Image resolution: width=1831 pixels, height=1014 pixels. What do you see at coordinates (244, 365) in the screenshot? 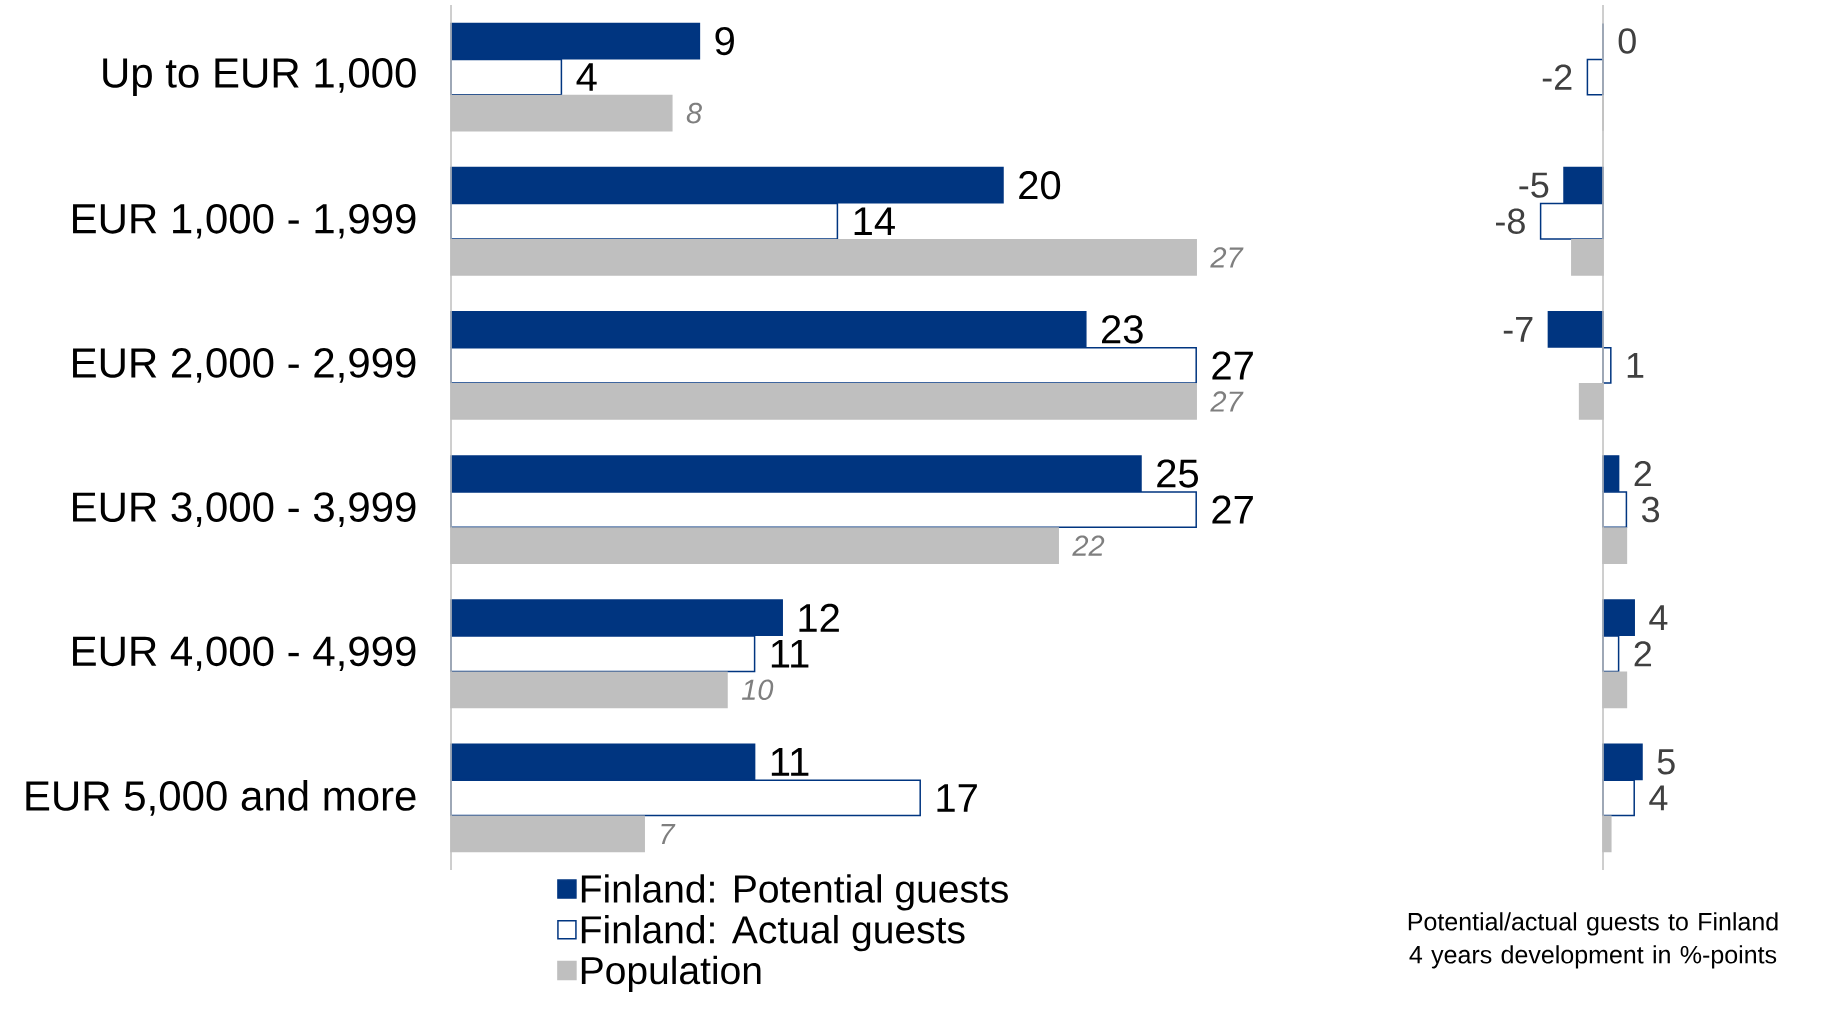
I see `y-tick-label: EUR 2,000 - 2,999` at bounding box center [244, 365].